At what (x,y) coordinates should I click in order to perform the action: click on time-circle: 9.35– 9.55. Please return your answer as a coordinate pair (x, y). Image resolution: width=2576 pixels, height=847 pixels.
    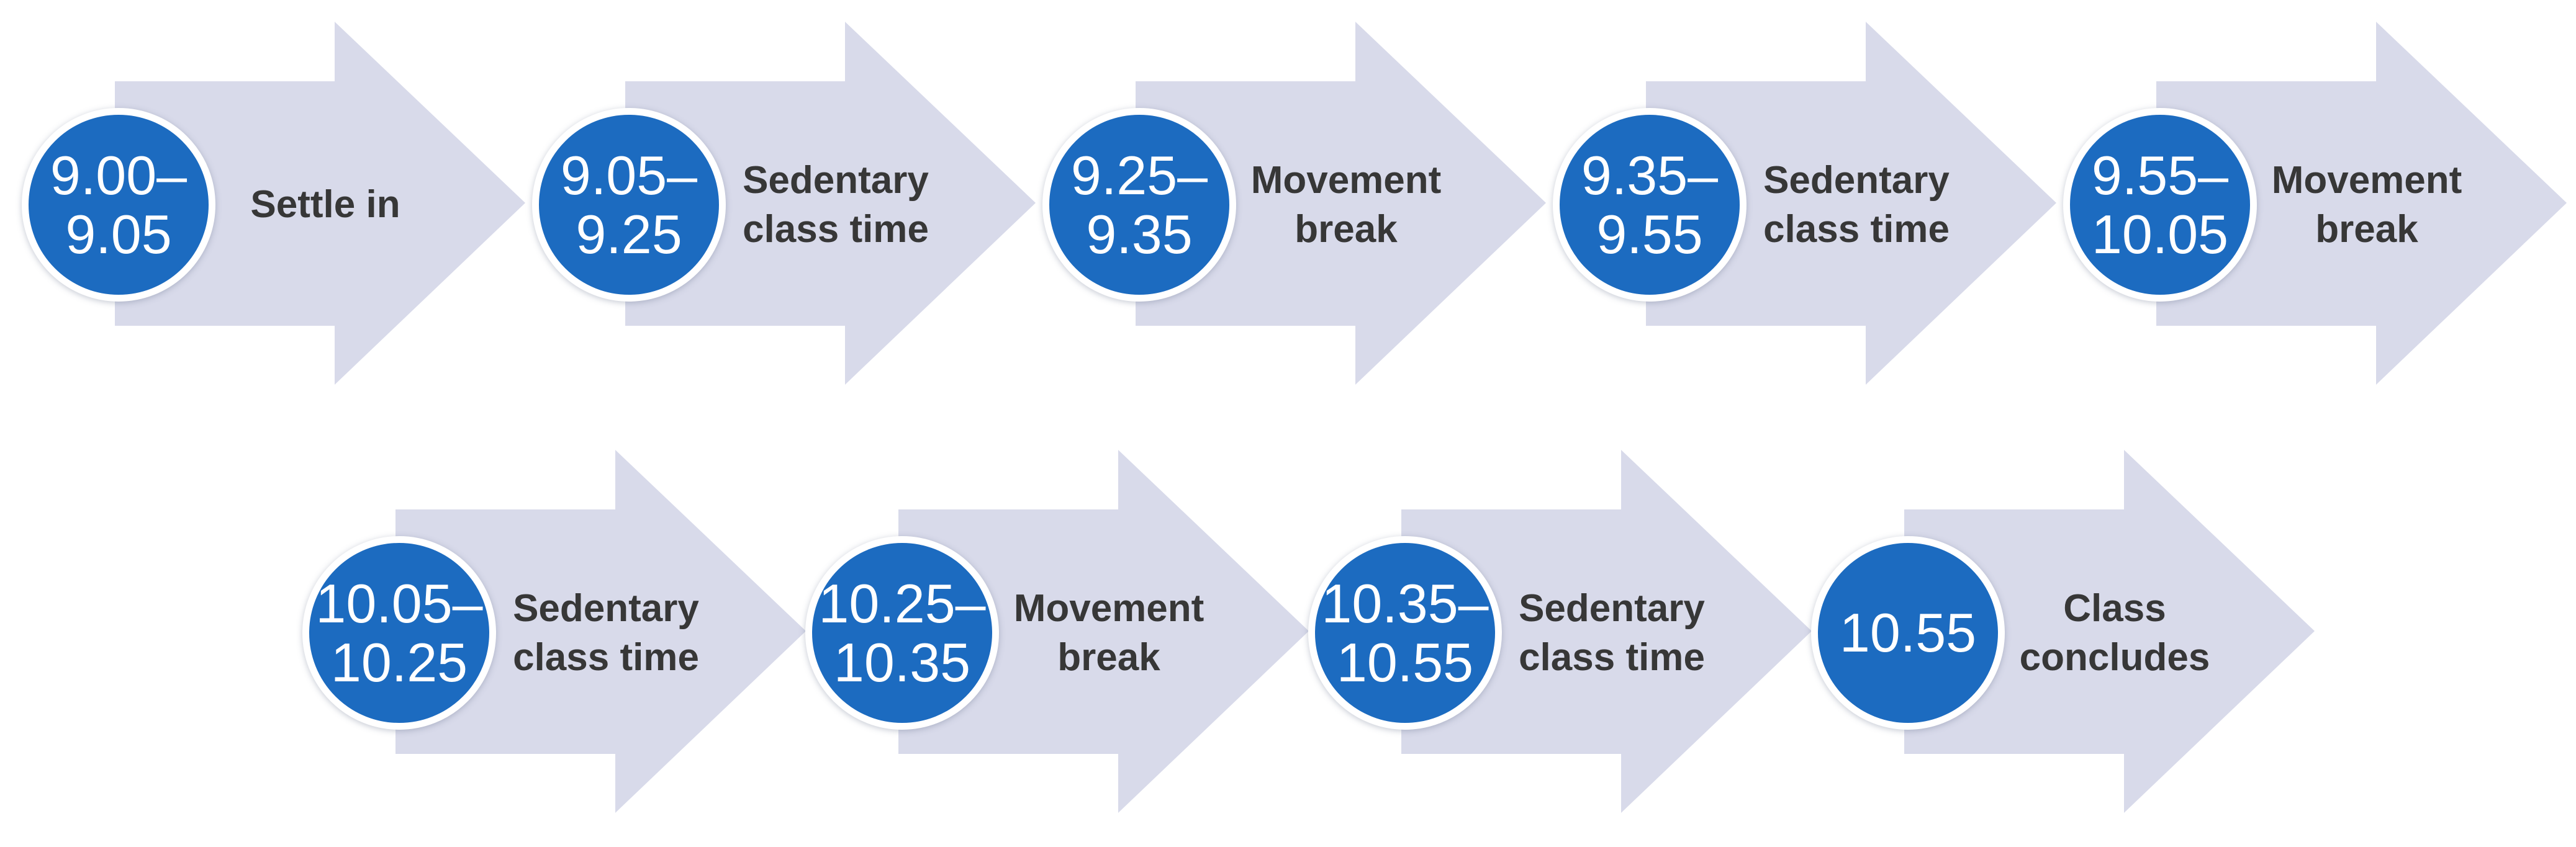
    Looking at the image, I should click on (1650, 205).